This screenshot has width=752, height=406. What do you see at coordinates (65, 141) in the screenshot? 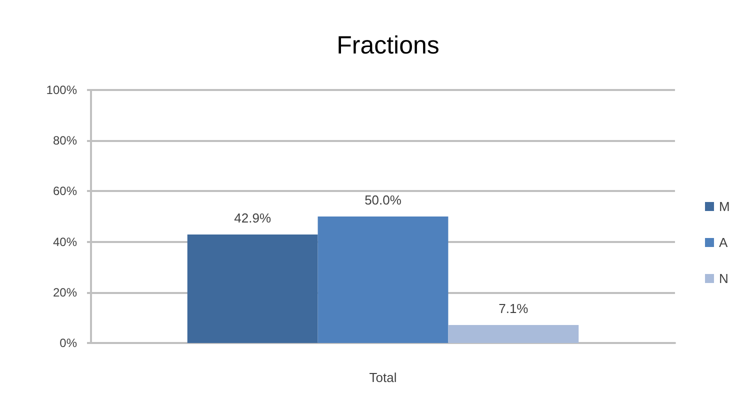
I see `y-tick-label: 80%` at bounding box center [65, 141].